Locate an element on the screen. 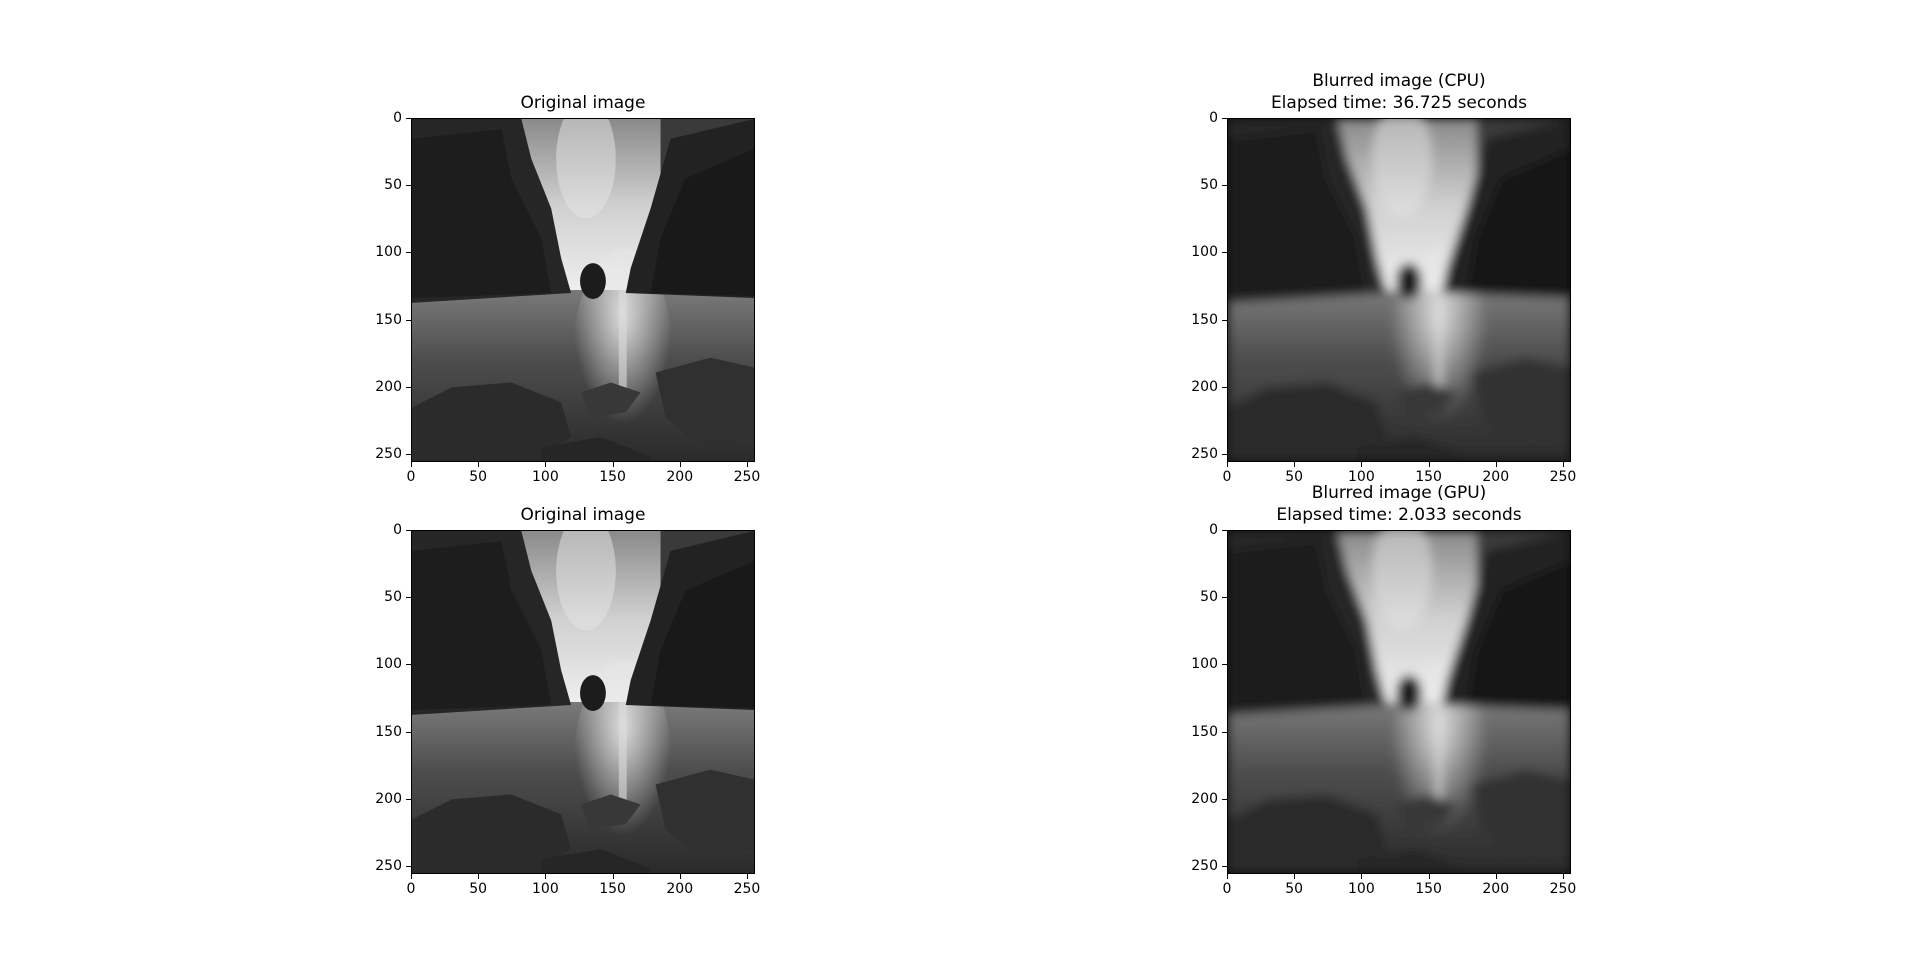 The image size is (1920, 975). landscape-image is located at coordinates (583, 702).